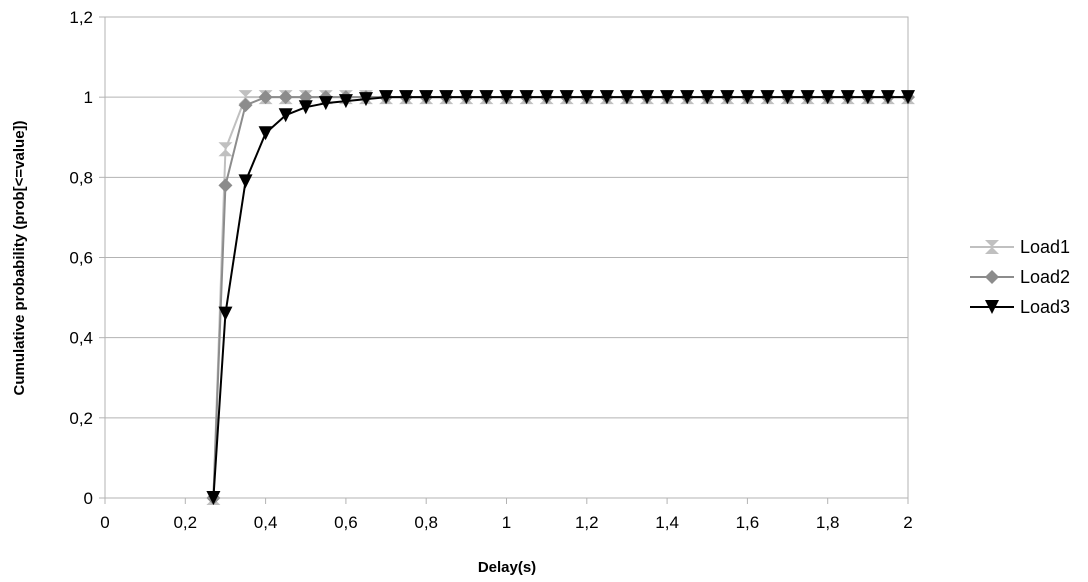 This screenshot has height=582, width=1088. Describe the element at coordinates (346, 522) in the screenshot. I see `x-tick-label: 0,6` at that location.